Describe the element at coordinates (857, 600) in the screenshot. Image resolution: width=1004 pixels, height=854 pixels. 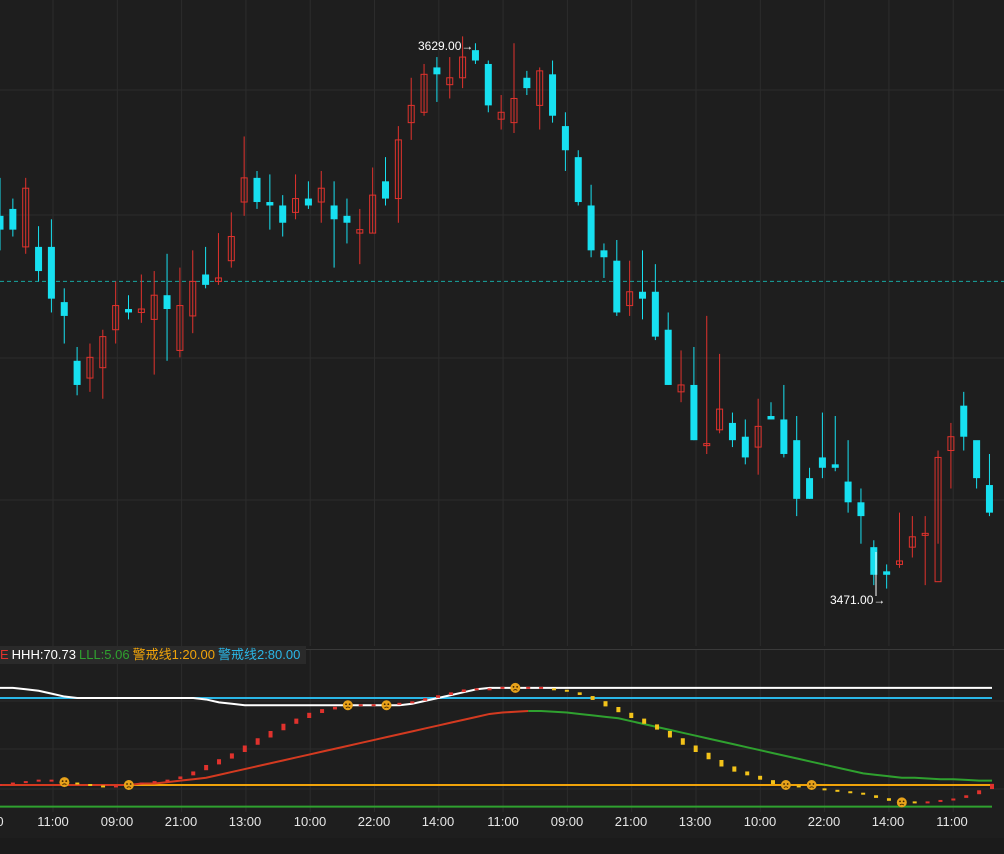
I see `low-price-annotation: 3471.00→` at that location.